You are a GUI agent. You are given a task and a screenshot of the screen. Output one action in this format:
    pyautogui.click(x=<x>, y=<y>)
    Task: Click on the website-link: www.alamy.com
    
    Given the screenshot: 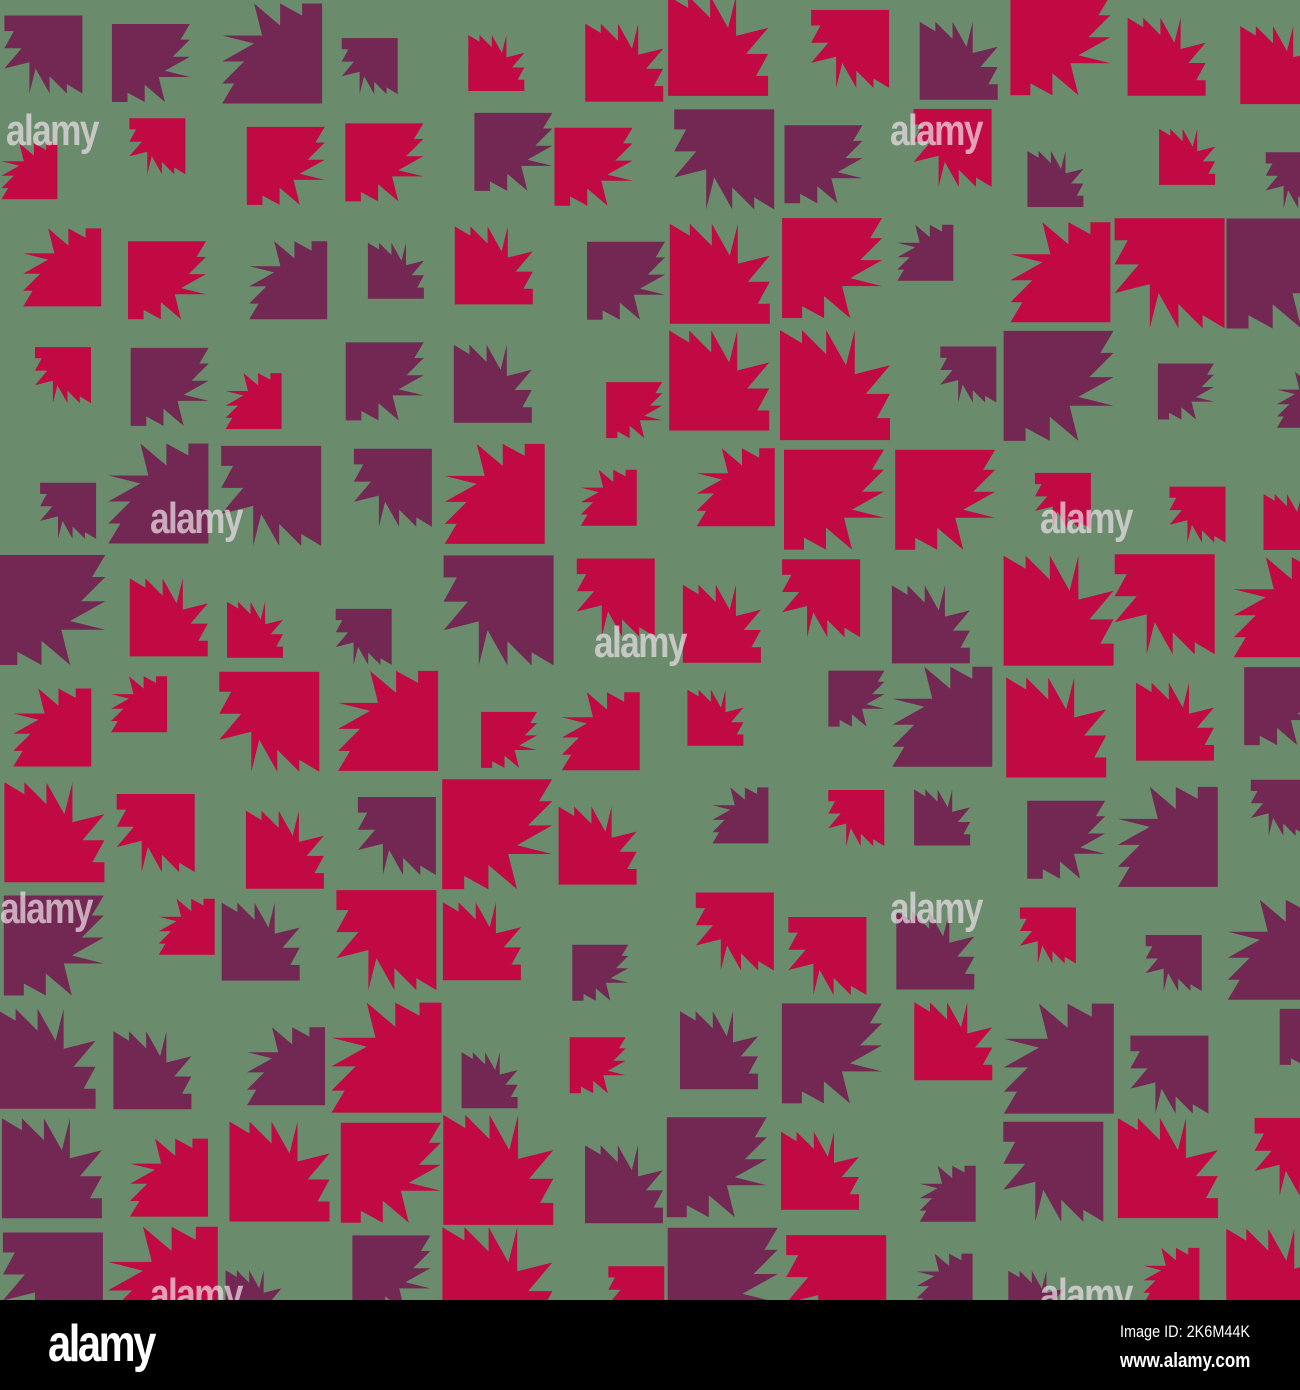 What is the action you would take?
    pyautogui.click(x=1184, y=1361)
    